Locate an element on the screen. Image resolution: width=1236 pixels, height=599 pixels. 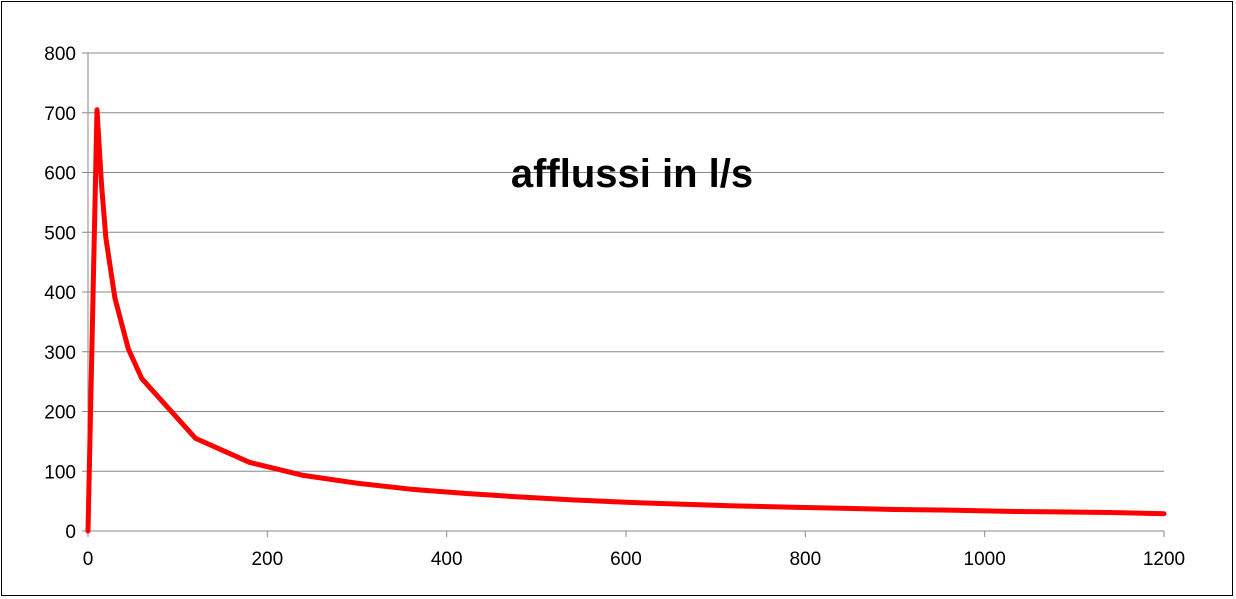
y-tick-label: 800 is located at coordinates (60, 54).